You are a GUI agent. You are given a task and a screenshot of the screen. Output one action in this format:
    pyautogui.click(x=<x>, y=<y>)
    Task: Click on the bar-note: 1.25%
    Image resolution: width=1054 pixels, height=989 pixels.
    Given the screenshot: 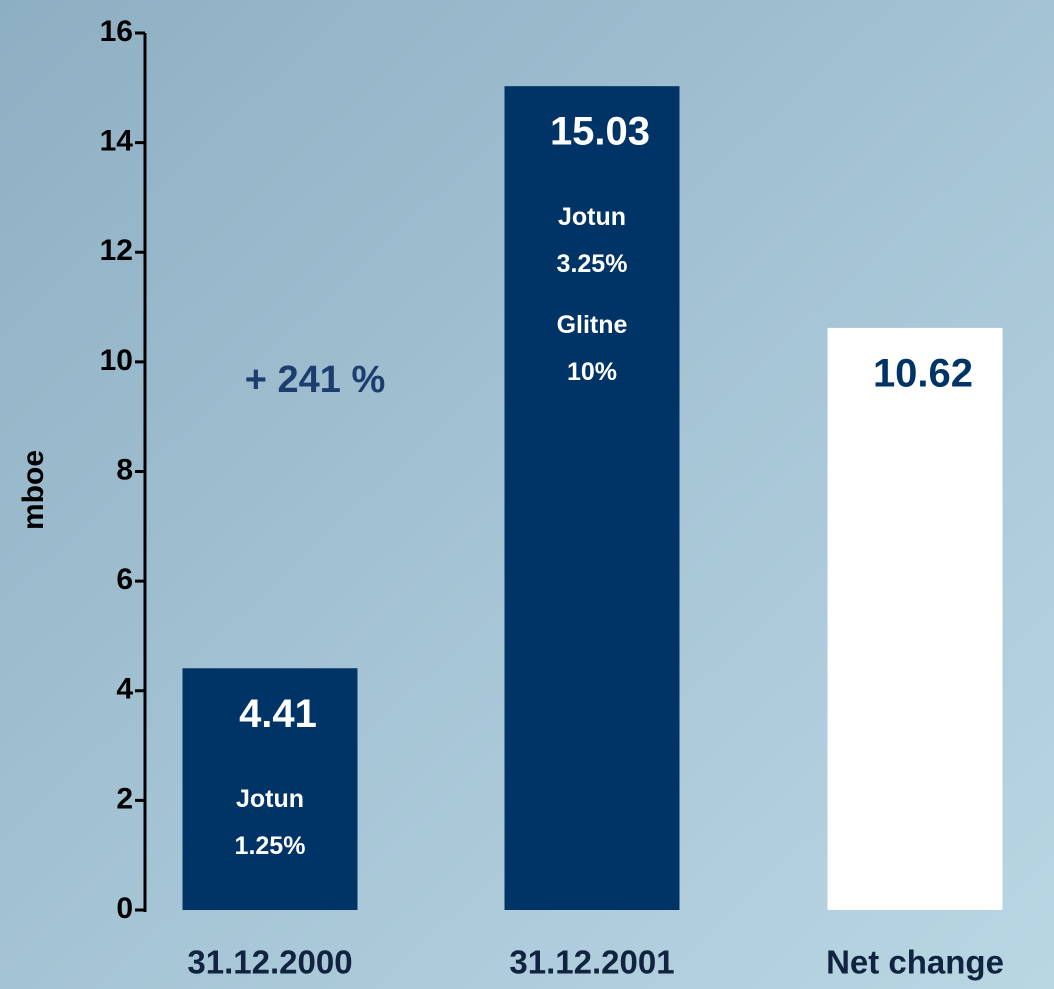 What is the action you would take?
    pyautogui.click(x=270, y=846)
    